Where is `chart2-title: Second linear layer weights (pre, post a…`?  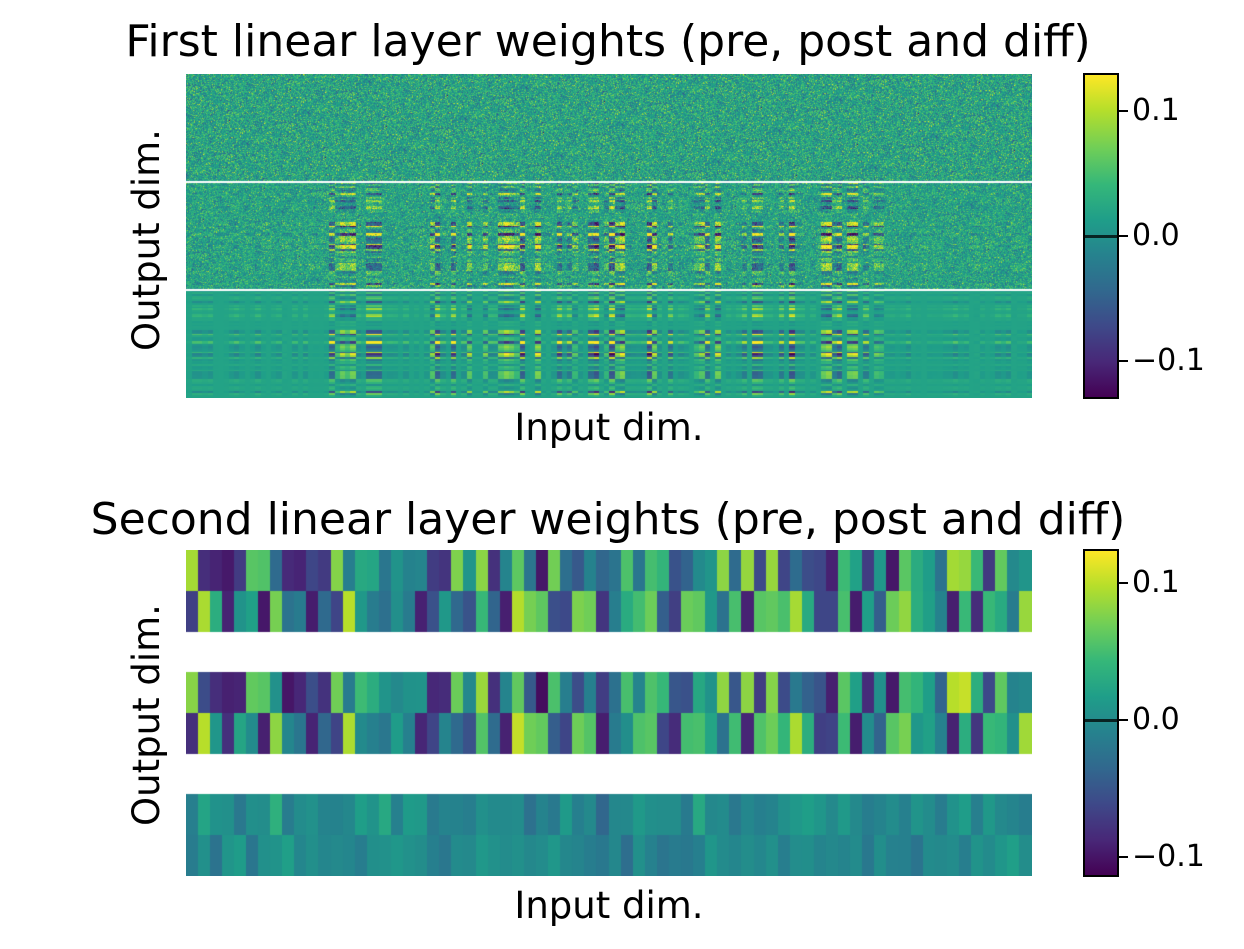 chart2-title: Second linear layer weights (pre, post a… is located at coordinates (608, 519).